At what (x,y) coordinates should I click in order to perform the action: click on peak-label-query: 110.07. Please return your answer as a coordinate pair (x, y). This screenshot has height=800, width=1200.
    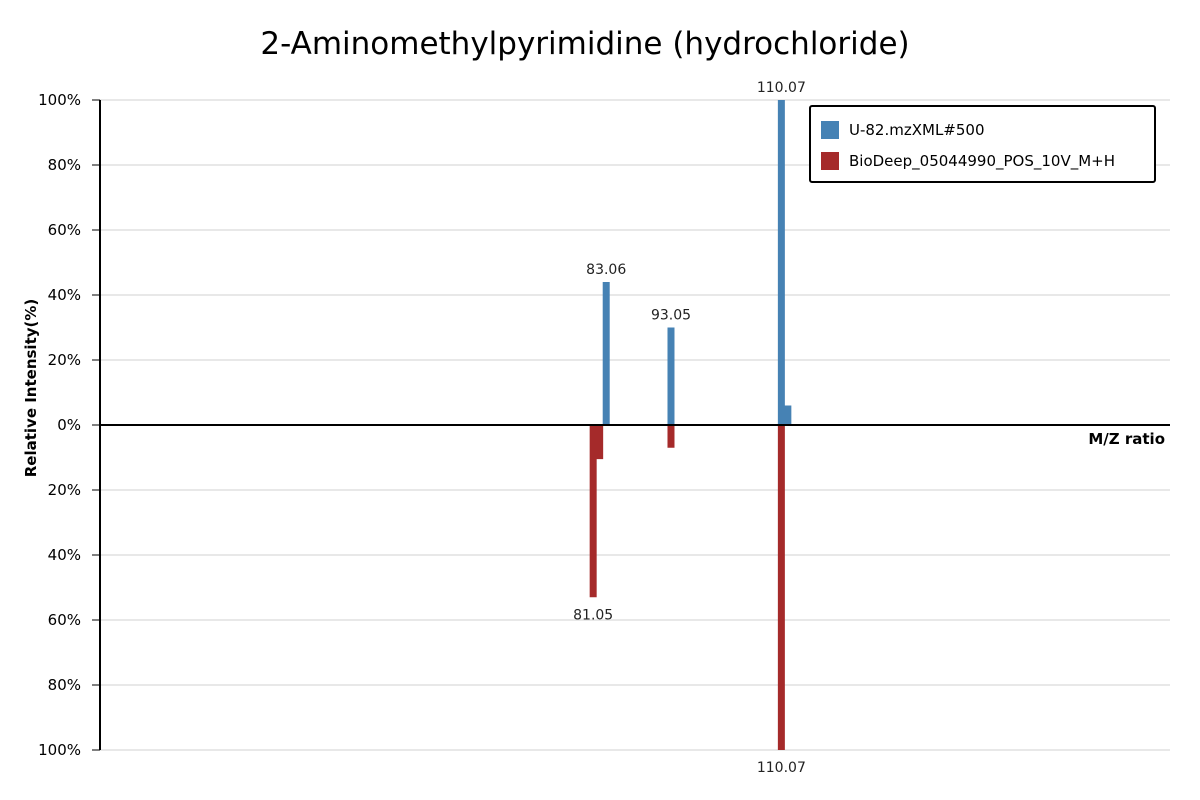
    Looking at the image, I should click on (781, 88).